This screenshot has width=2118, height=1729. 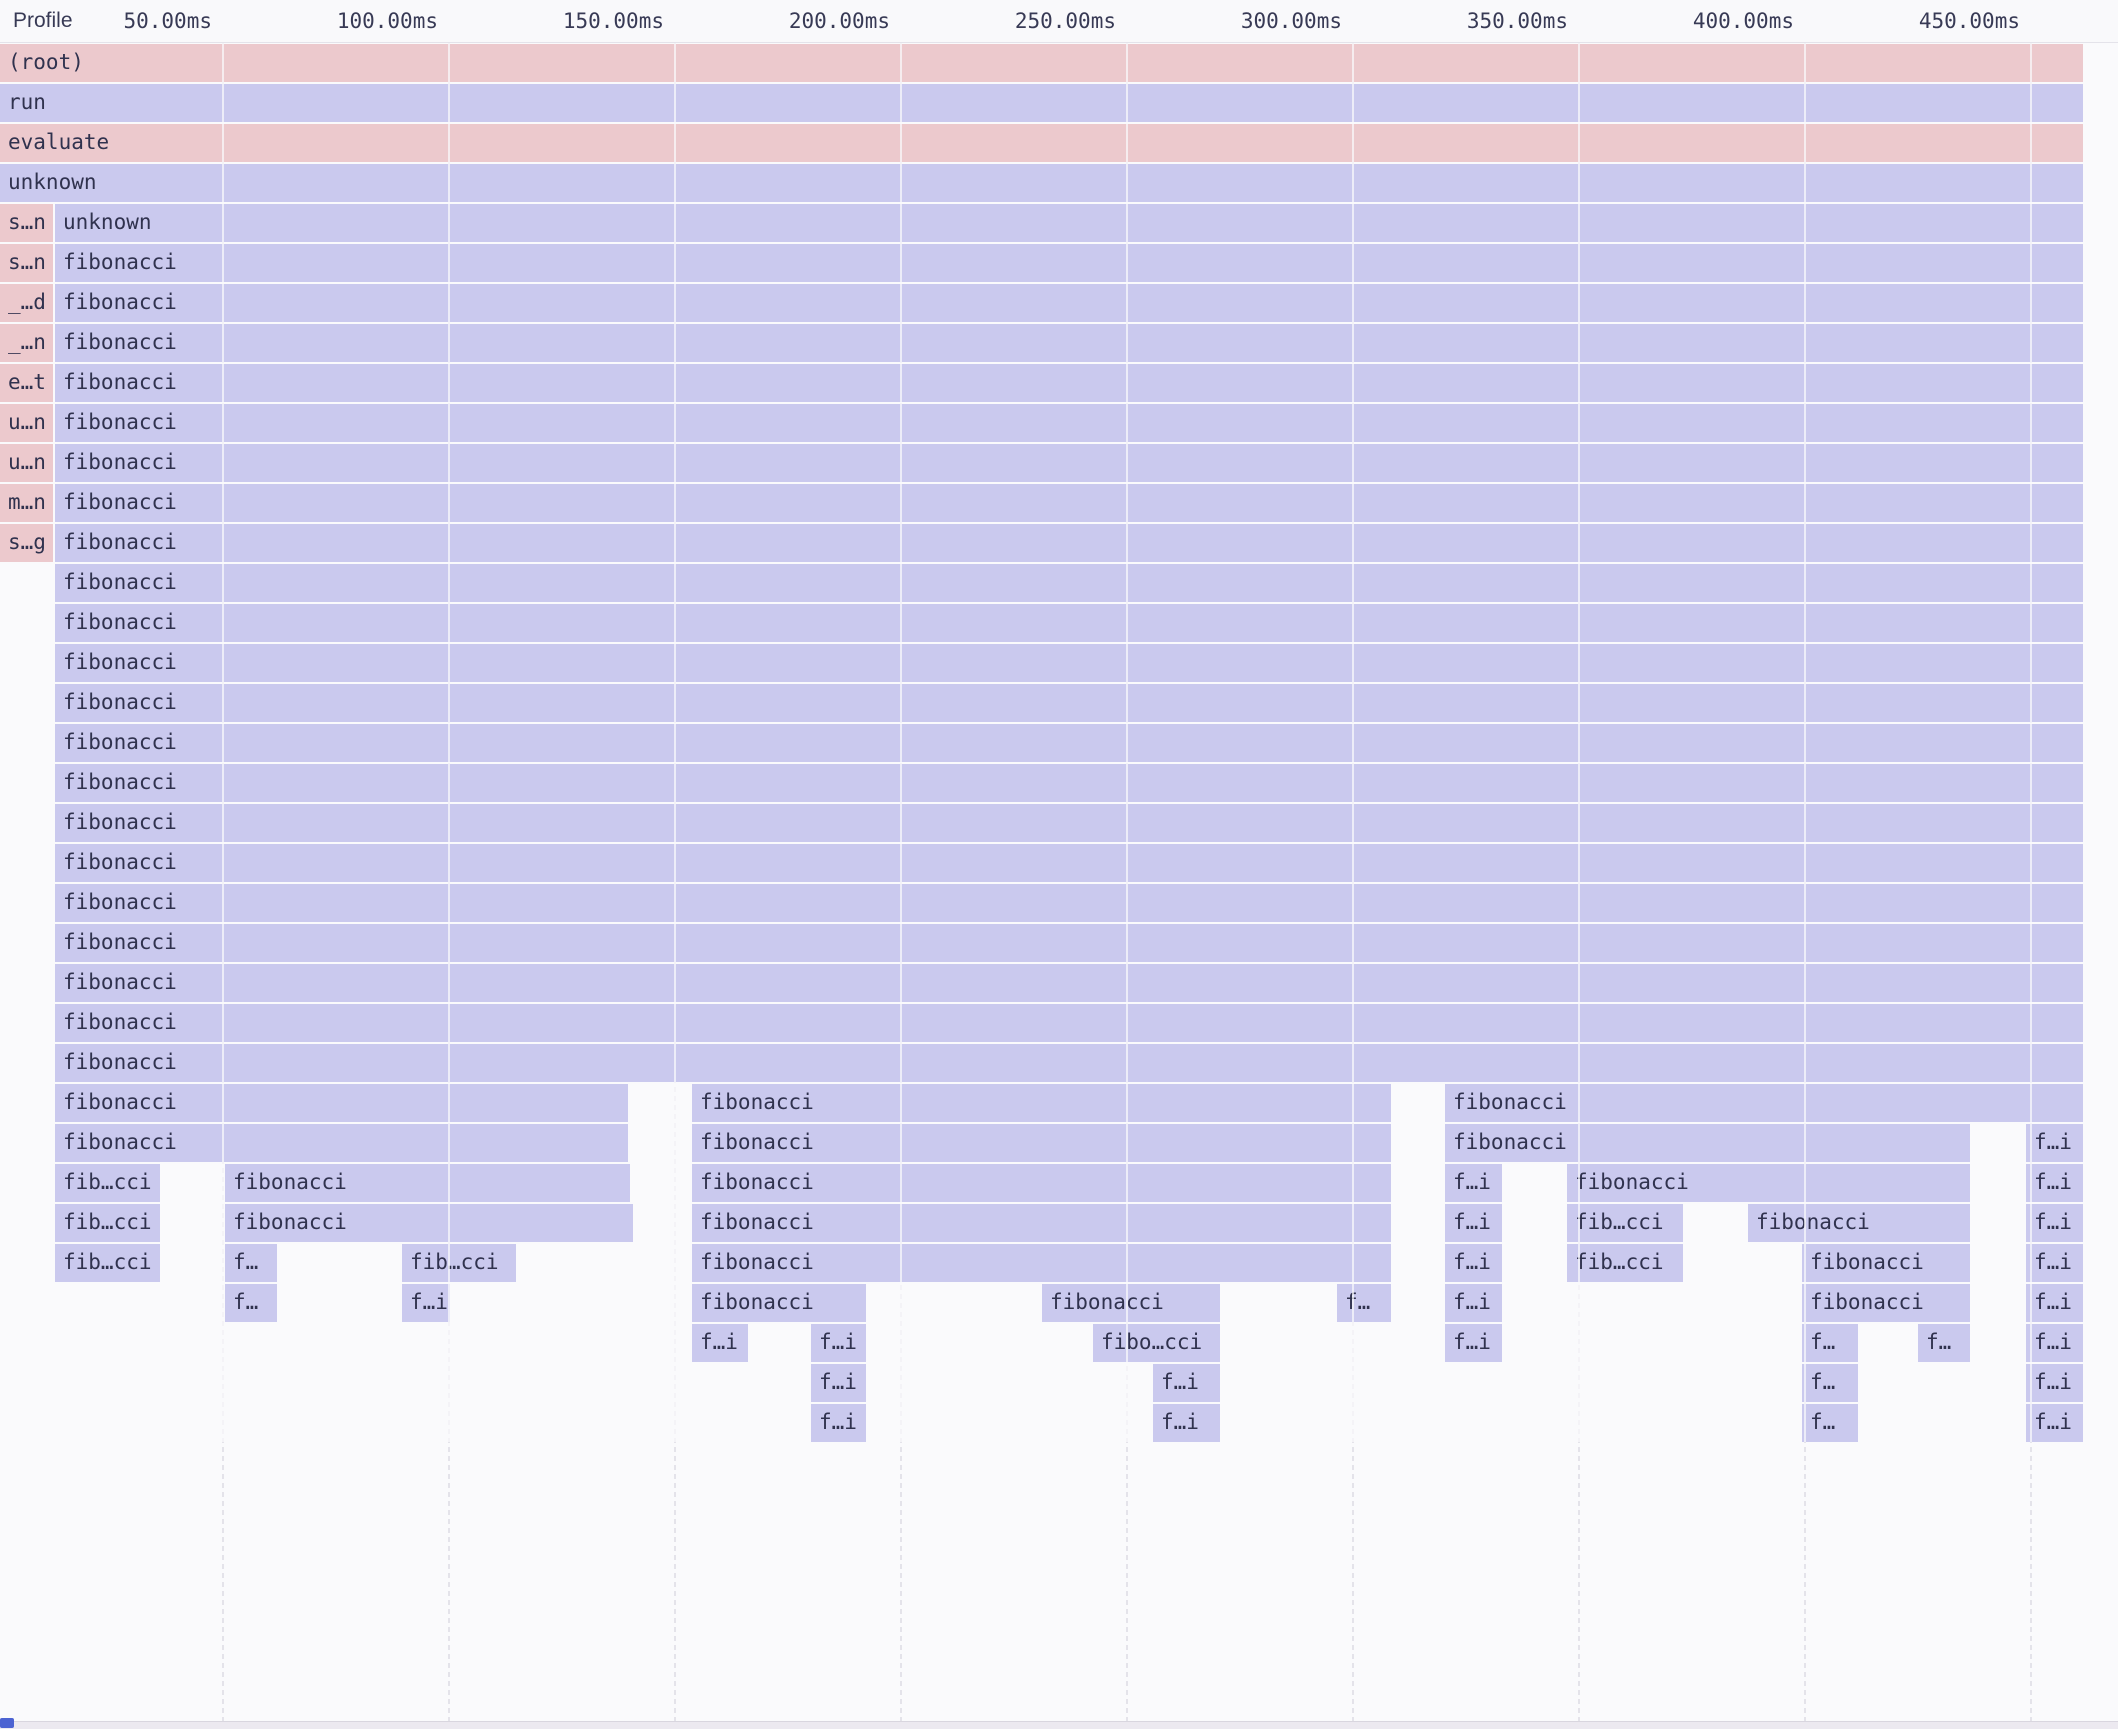 I want to click on frame-block: s…g, so click(x=26, y=543).